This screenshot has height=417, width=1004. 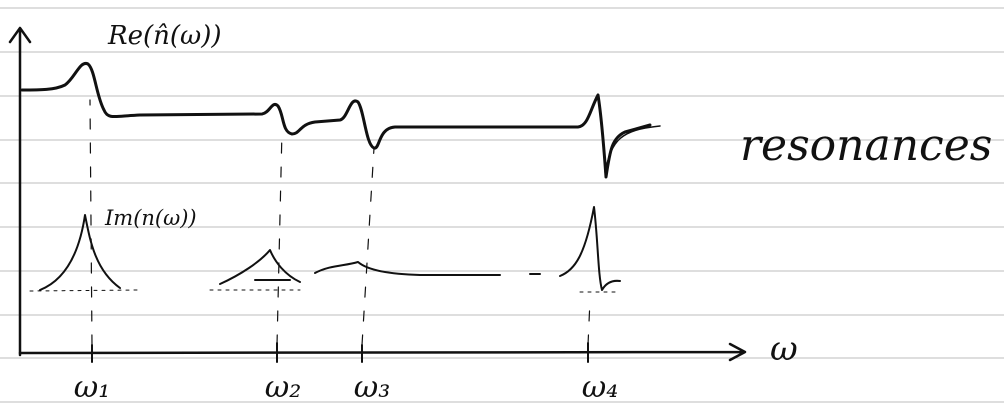 I want to click on real-part-label: Re(n̂(ω)), so click(x=164, y=36).